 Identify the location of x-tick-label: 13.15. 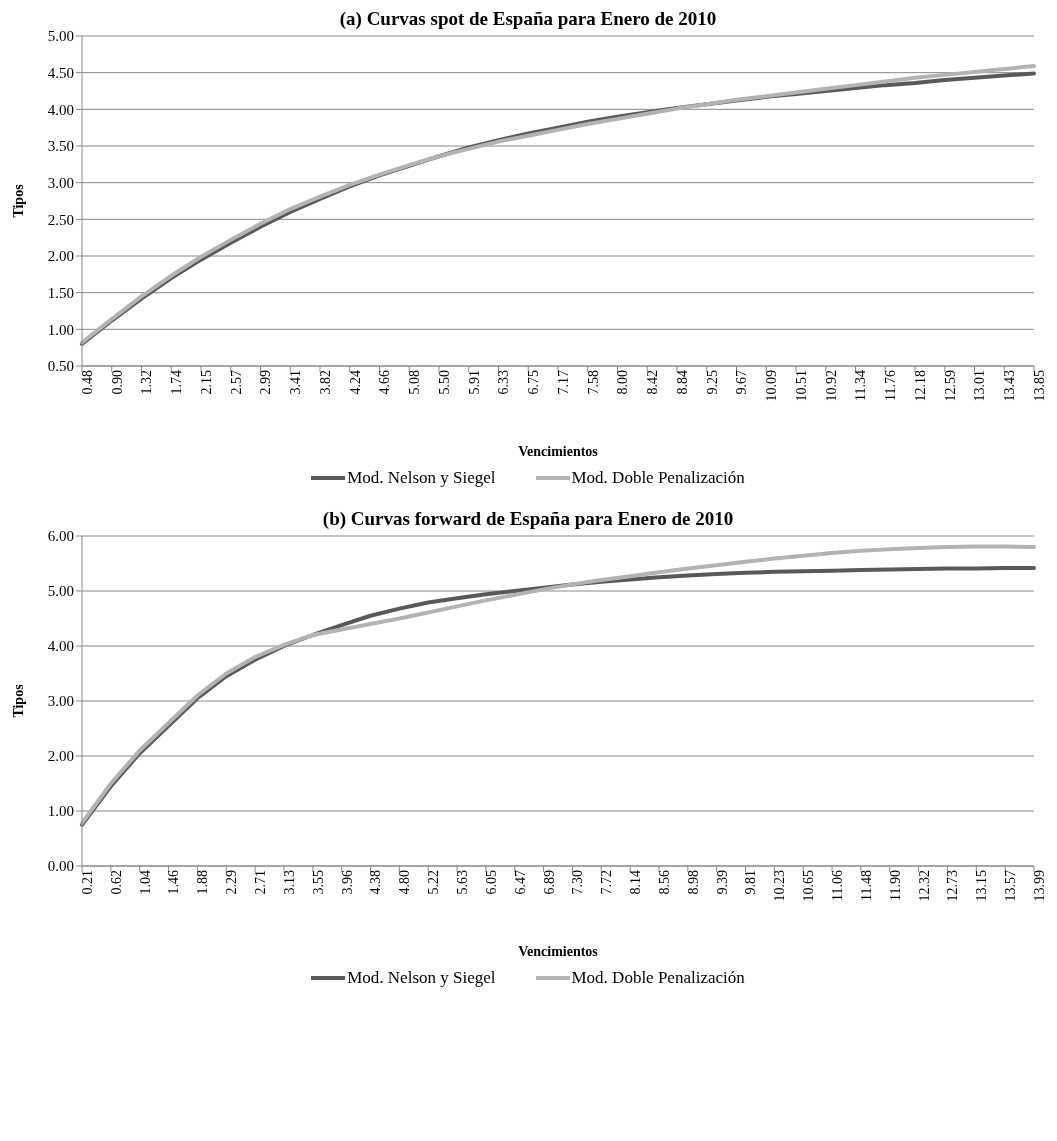
(982, 886).